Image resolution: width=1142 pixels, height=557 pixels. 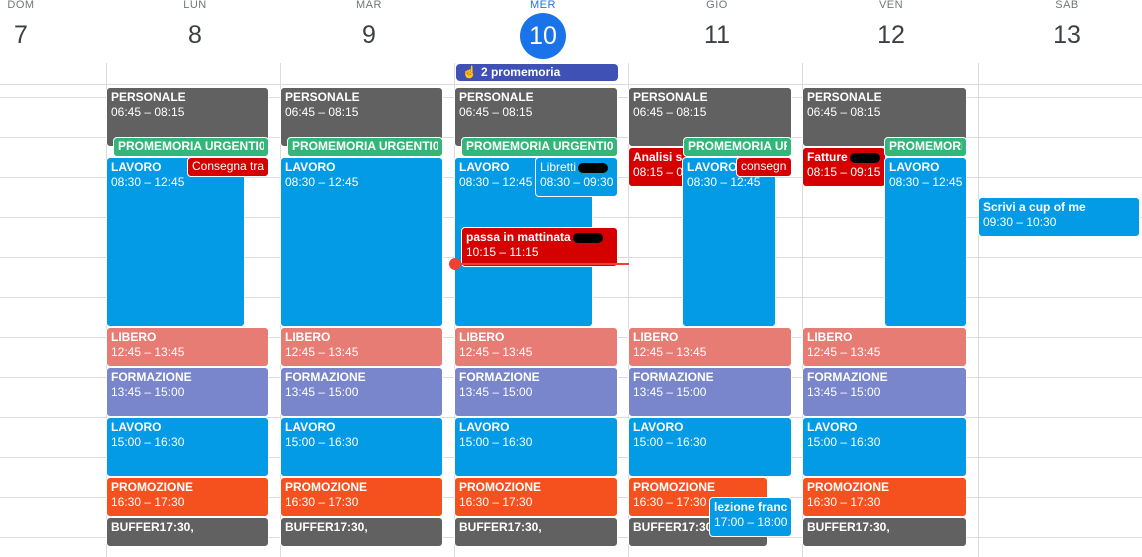 I want to click on event-analisi: Analisi sa 08:15 – 0, so click(x=658, y=167).